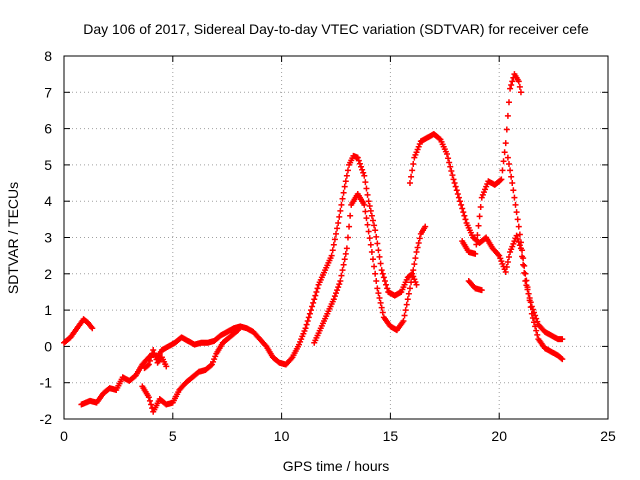  Describe the element at coordinates (46, 383) in the screenshot. I see `y-tick-label: -1` at that location.